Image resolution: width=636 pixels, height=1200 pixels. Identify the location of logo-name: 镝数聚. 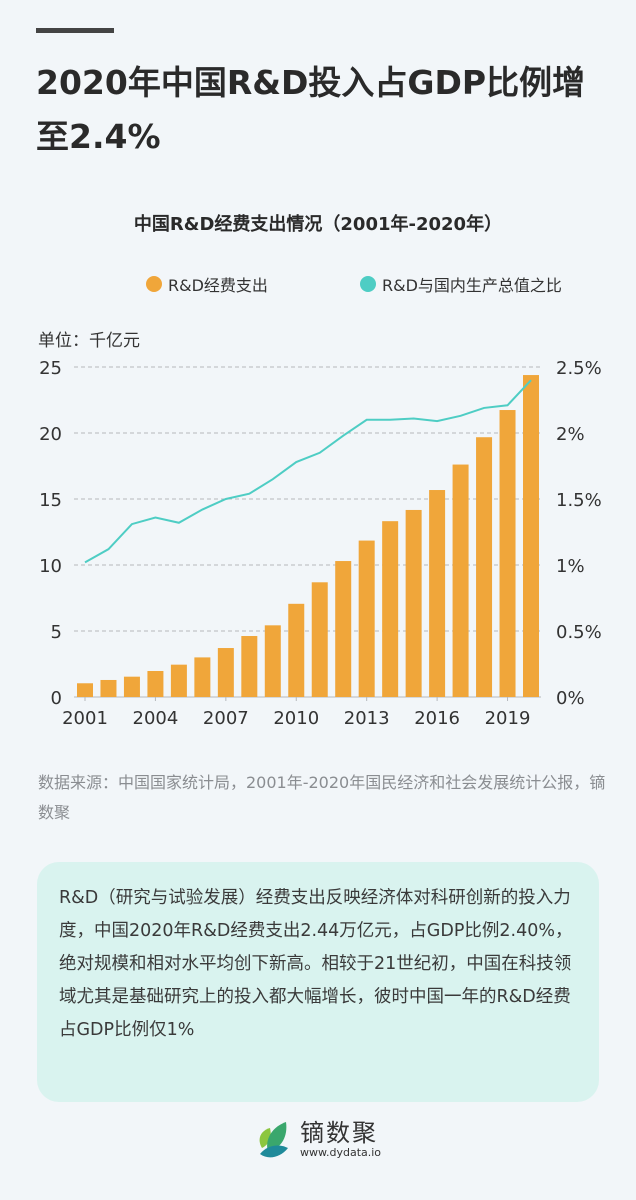
(339, 1132).